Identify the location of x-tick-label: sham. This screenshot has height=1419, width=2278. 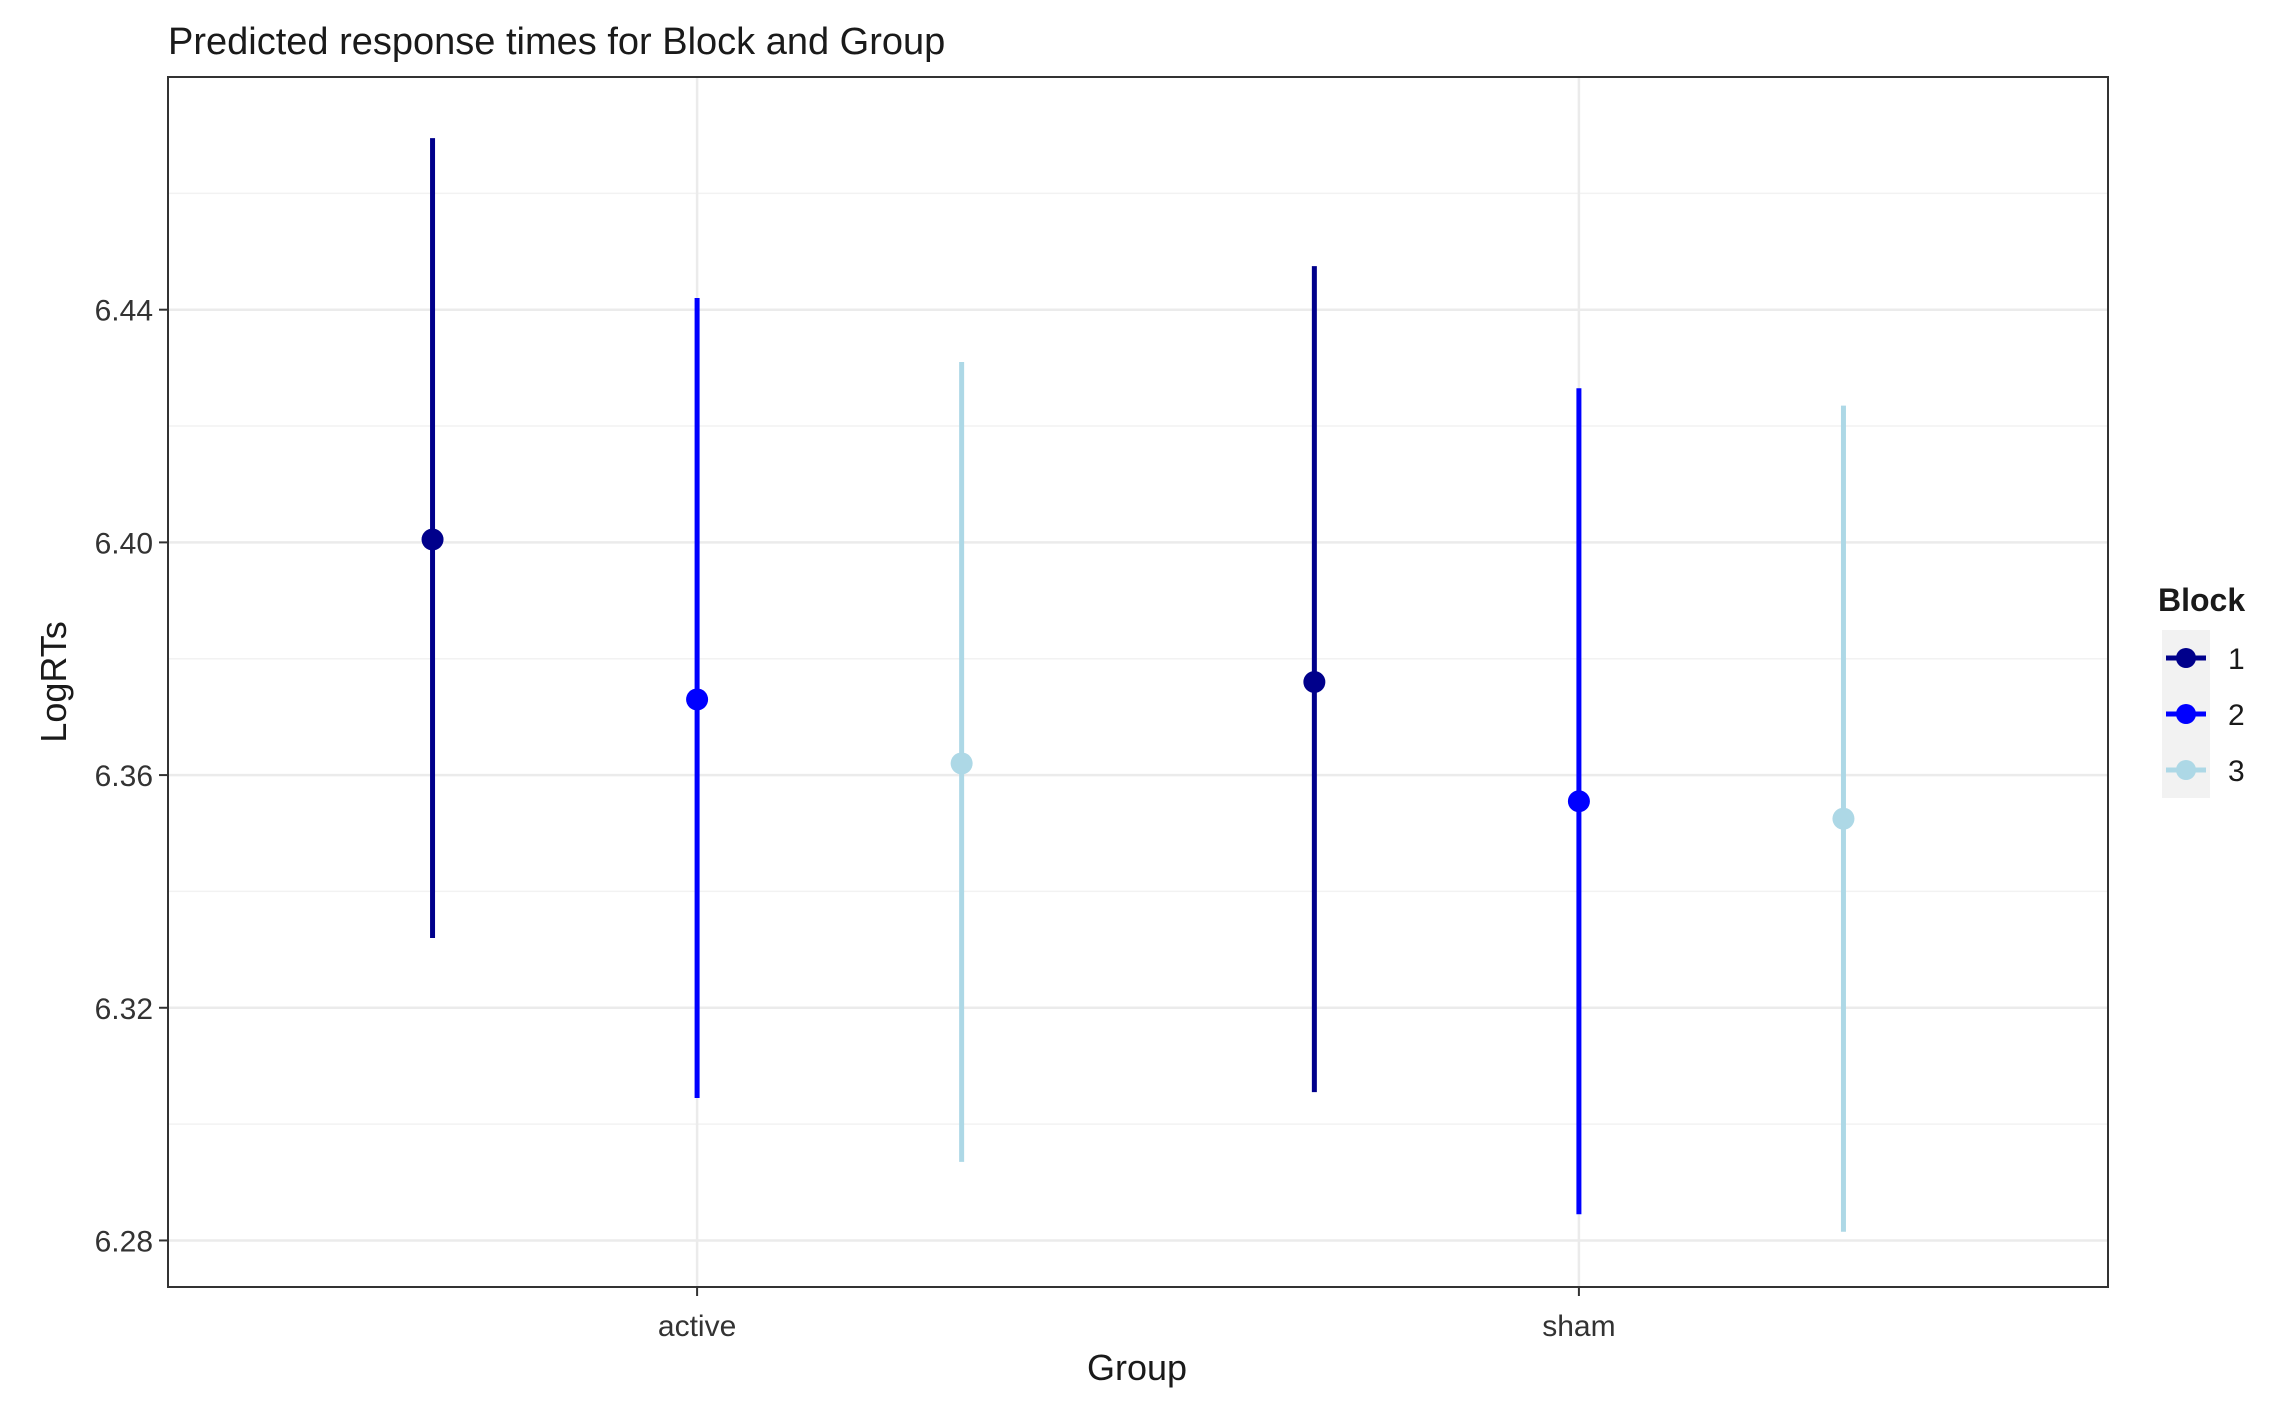
(1578, 1326).